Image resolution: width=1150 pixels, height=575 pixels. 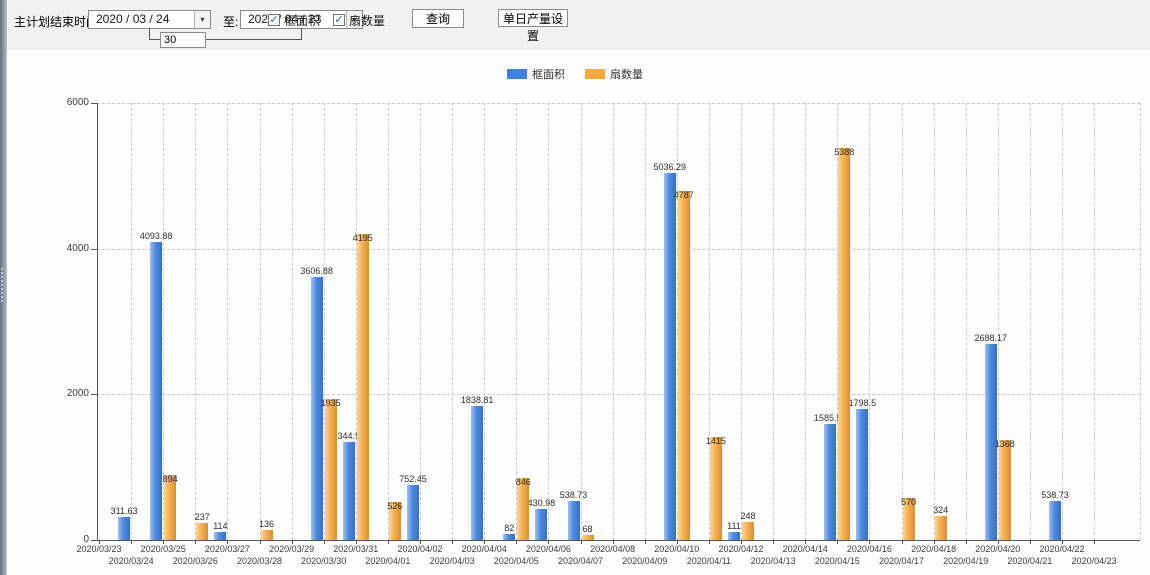 What do you see at coordinates (908, 502) in the screenshot?
I see `bar-value-label: 570` at bounding box center [908, 502].